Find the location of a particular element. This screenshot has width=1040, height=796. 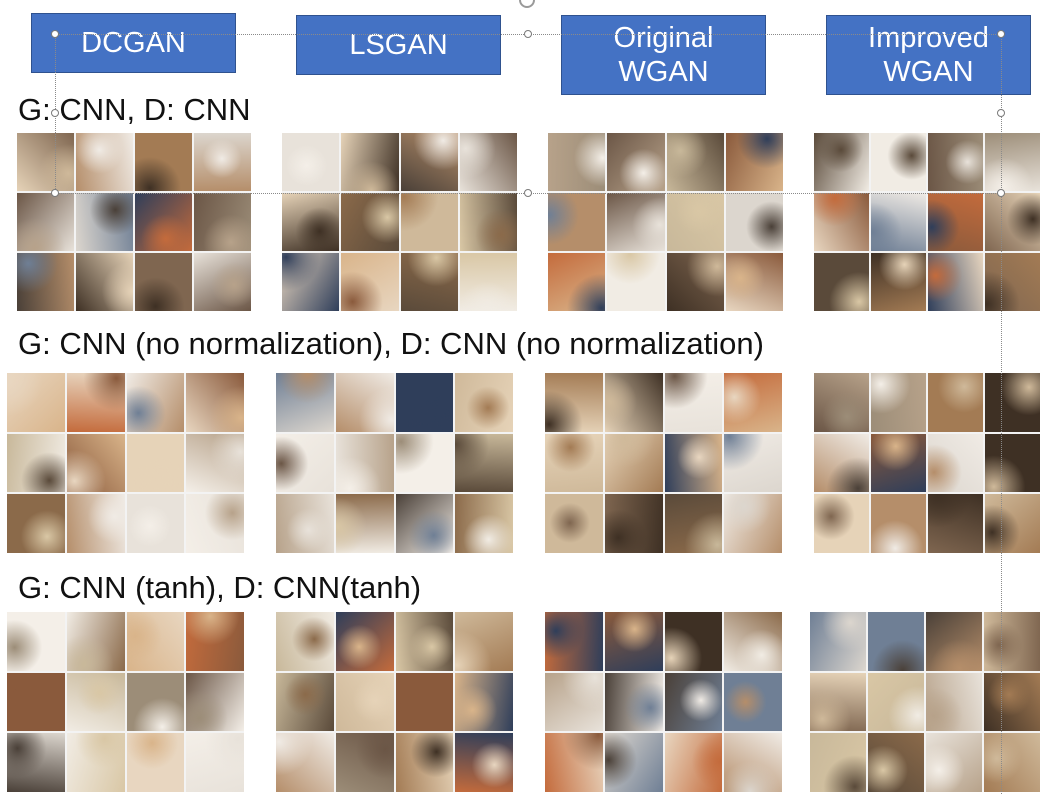

header-improved-wgan-label: Improved WGAN is located at coordinates (928, 54).